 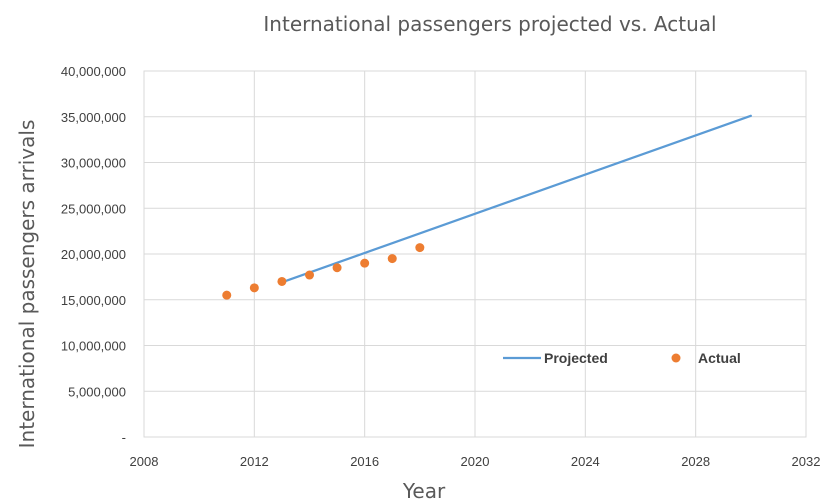 I want to click on x-tick-label: 2028, so click(x=695, y=461).